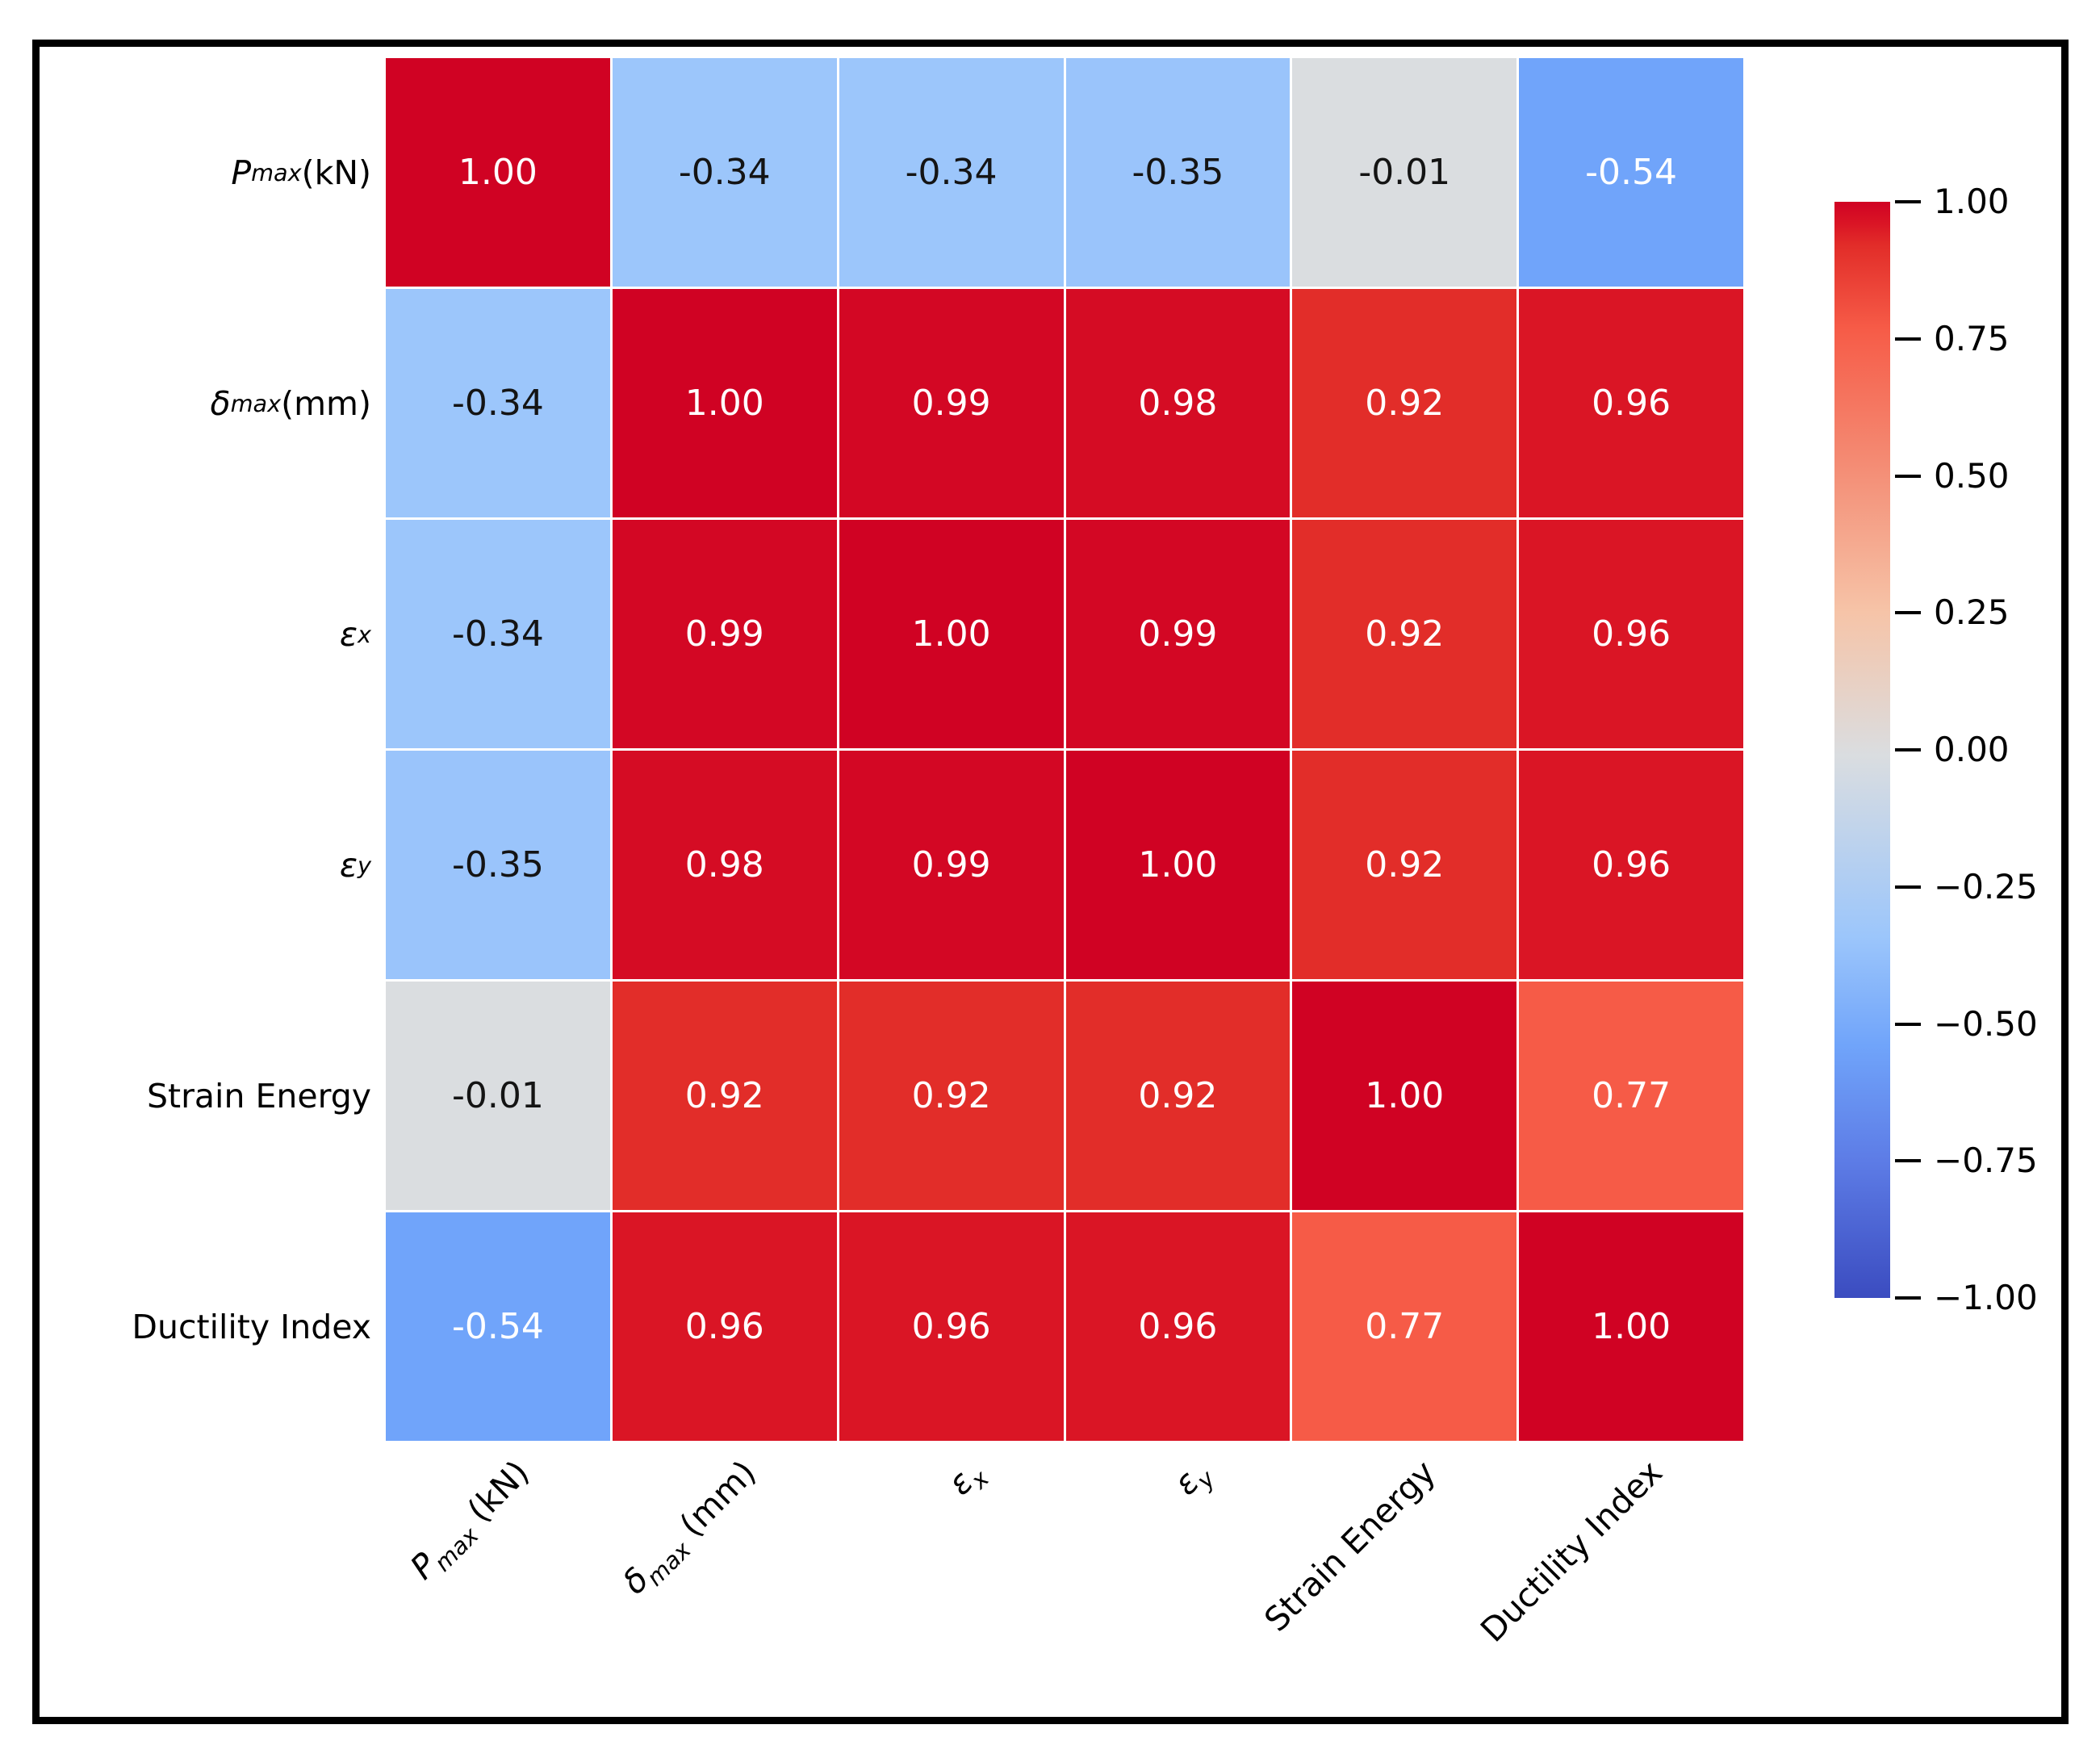 The height and width of the screenshot is (1754, 2100). Describe the element at coordinates (258, 1096) in the screenshot. I see `axis-label-base: Strain Energy` at that location.